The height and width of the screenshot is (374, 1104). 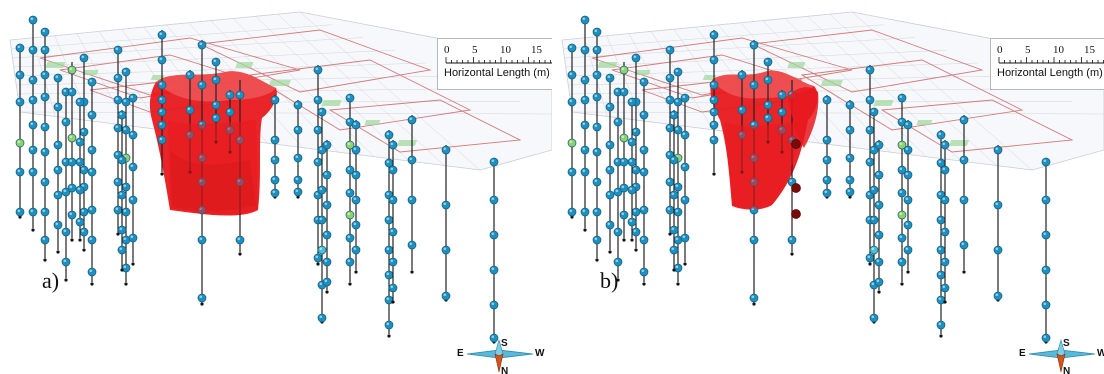 What do you see at coordinates (213, 167) in the screenshot?
I see `plume-front-face` at bounding box center [213, 167].